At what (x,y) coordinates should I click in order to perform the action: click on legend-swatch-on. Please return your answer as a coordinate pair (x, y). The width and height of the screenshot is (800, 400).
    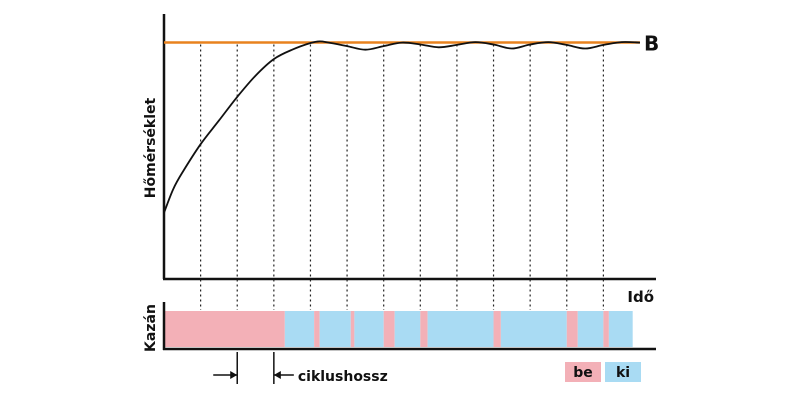
    Looking at the image, I should click on (583, 372).